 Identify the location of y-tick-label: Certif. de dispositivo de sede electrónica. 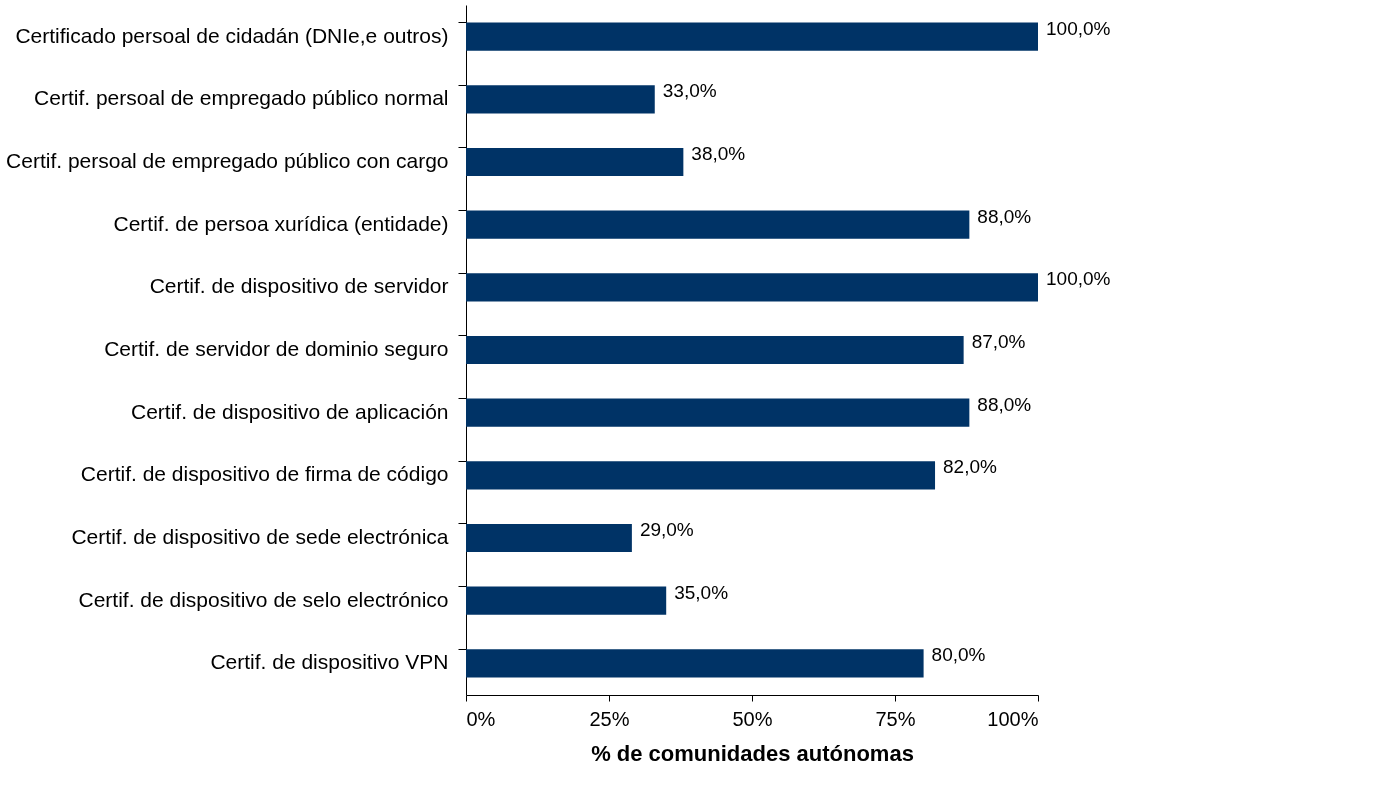
(260, 537).